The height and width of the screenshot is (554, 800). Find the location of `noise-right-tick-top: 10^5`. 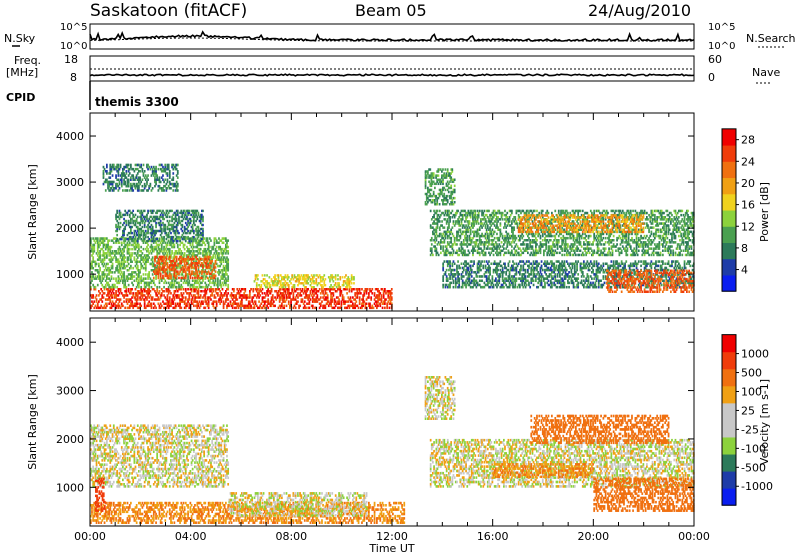

noise-right-tick-top: 10^5 is located at coordinates (721, 27).